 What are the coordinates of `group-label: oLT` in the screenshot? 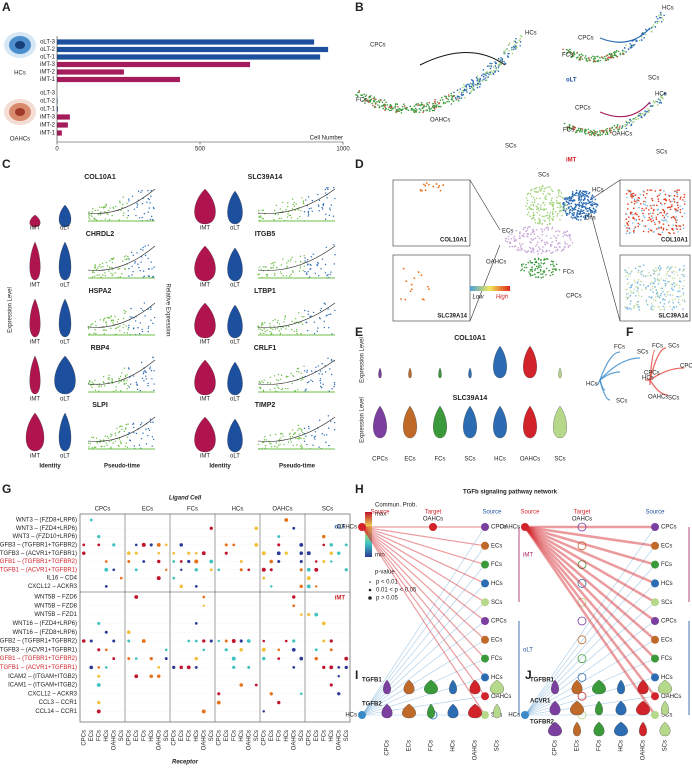 It's located at (235, 400).